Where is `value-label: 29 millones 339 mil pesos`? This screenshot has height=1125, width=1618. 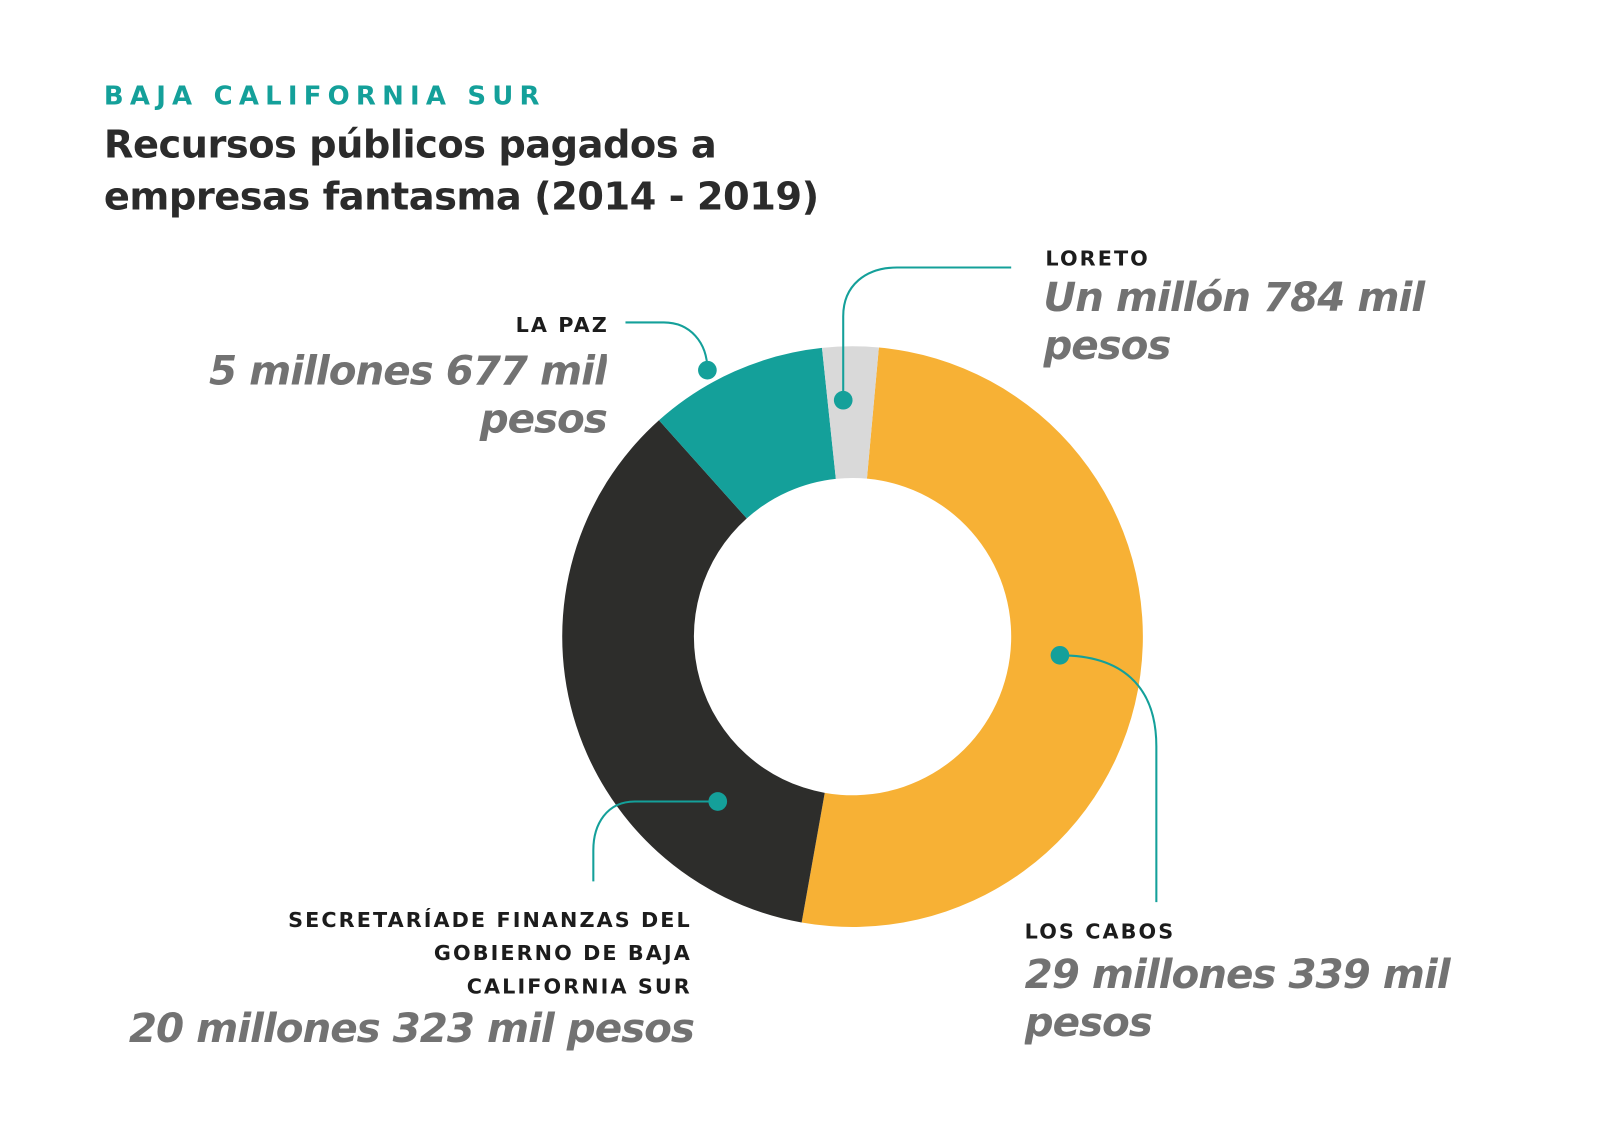
value-label: 29 millones 339 mil pesos is located at coordinates (1237, 999).